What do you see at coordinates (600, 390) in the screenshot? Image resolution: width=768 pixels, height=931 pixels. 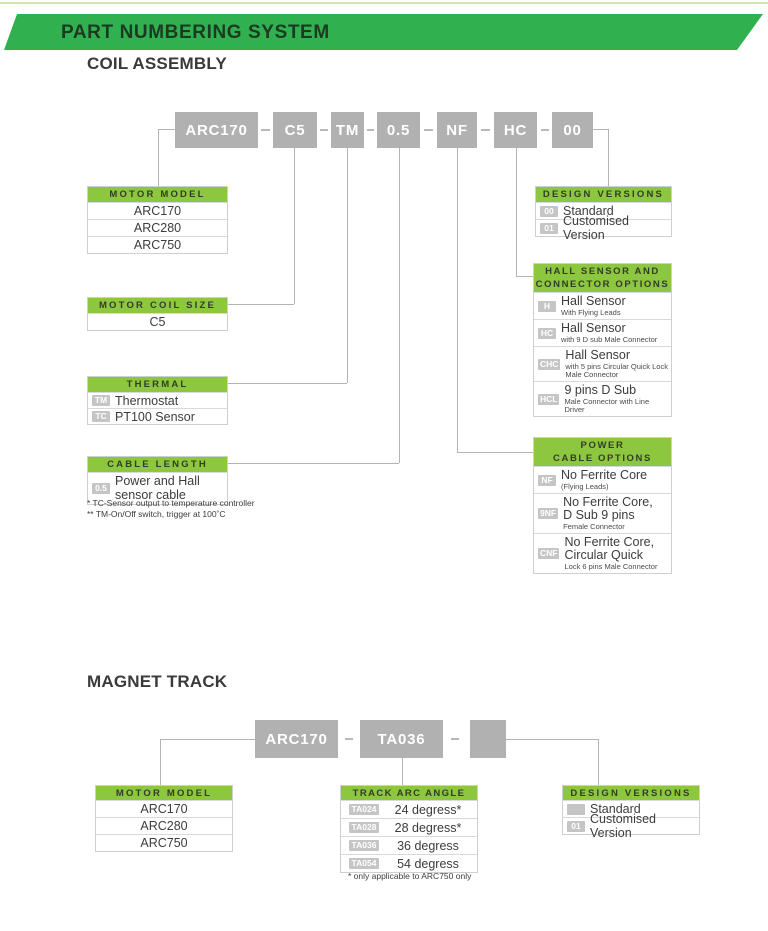 I see `option-label: 9 pins D Sub` at bounding box center [600, 390].